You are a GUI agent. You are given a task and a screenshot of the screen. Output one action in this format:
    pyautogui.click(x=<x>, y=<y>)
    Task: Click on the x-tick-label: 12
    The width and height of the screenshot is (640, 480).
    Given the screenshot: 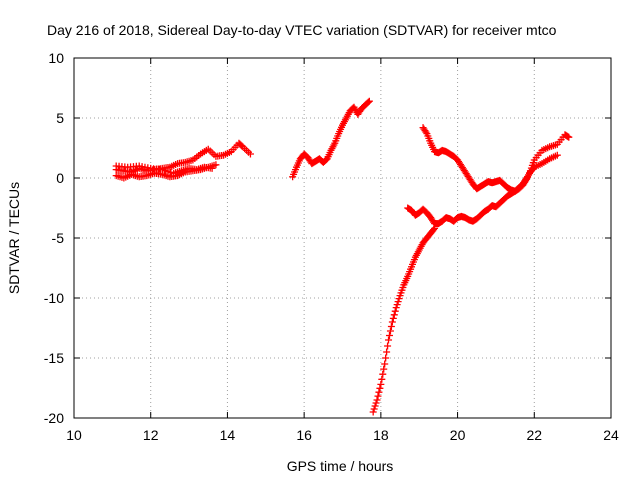 What is the action you would take?
    pyautogui.click(x=151, y=435)
    